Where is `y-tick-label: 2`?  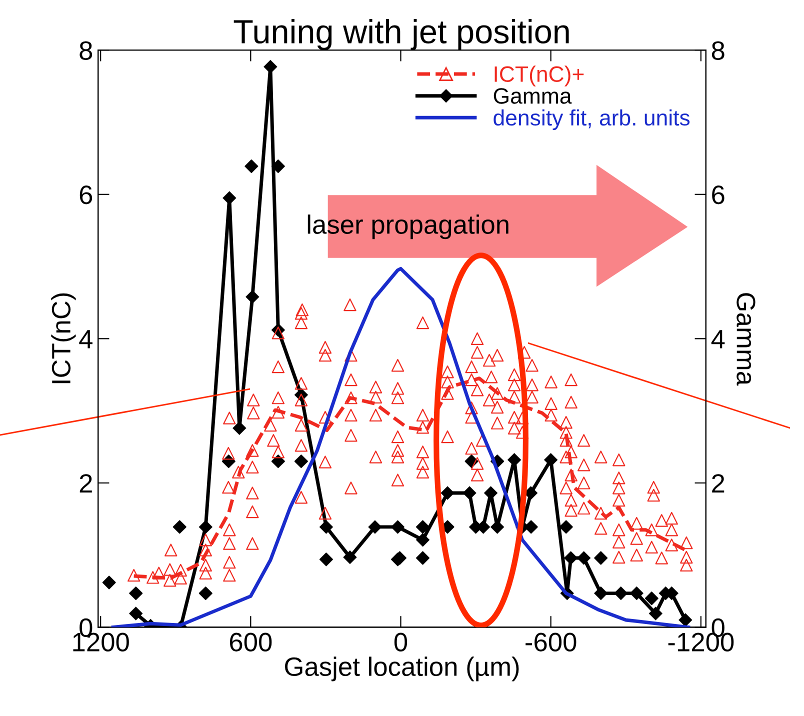
y-tick-label: 2 is located at coordinates (86, 483).